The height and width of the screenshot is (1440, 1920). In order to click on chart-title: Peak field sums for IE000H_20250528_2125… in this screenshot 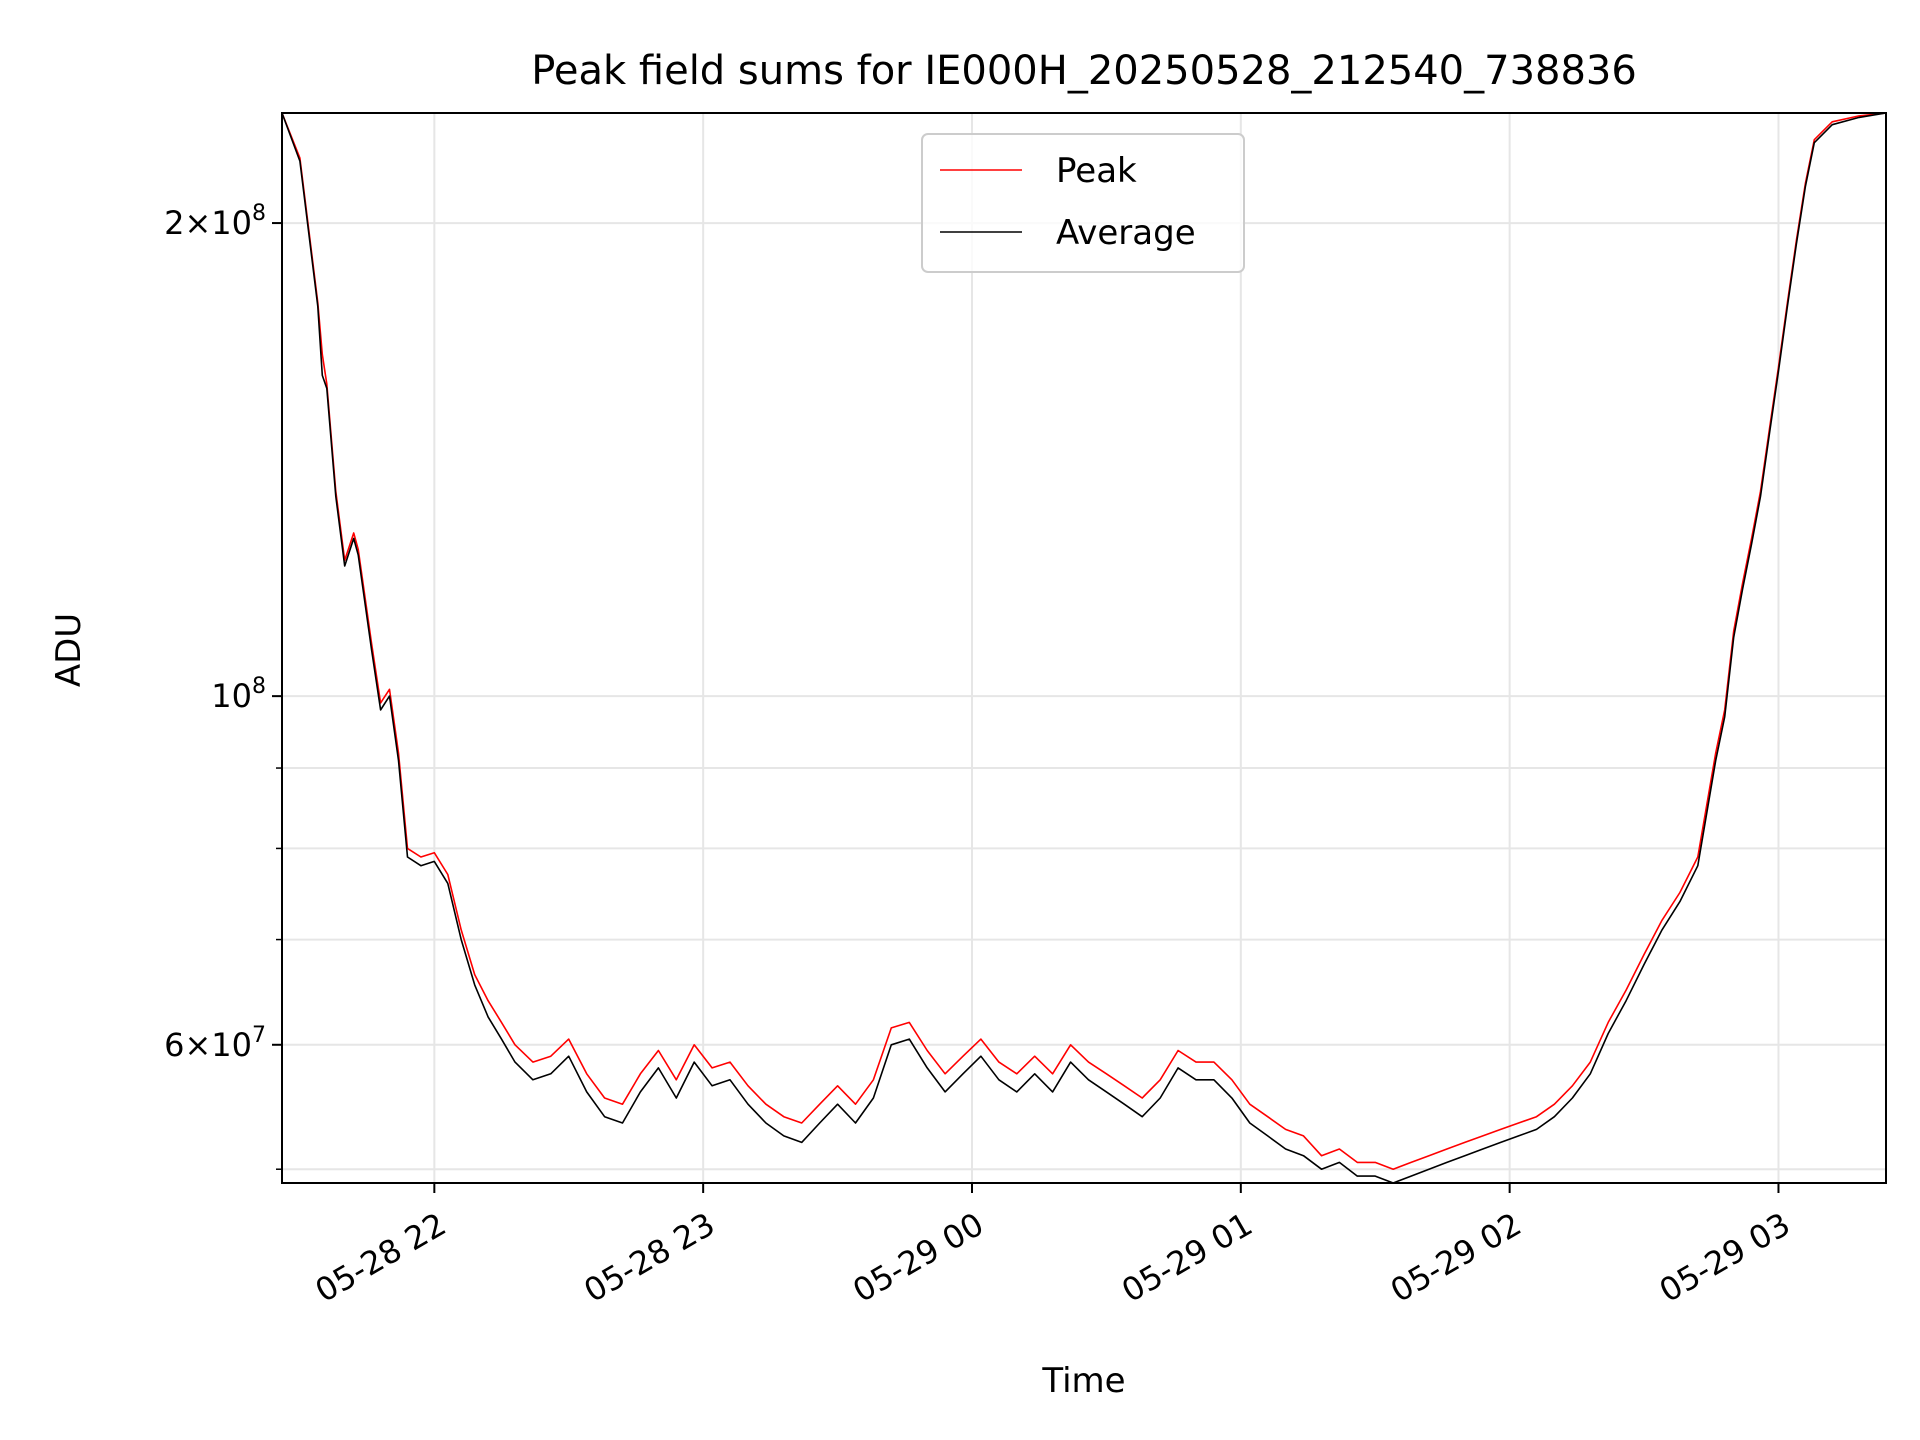, I will do `click(1084, 71)`.